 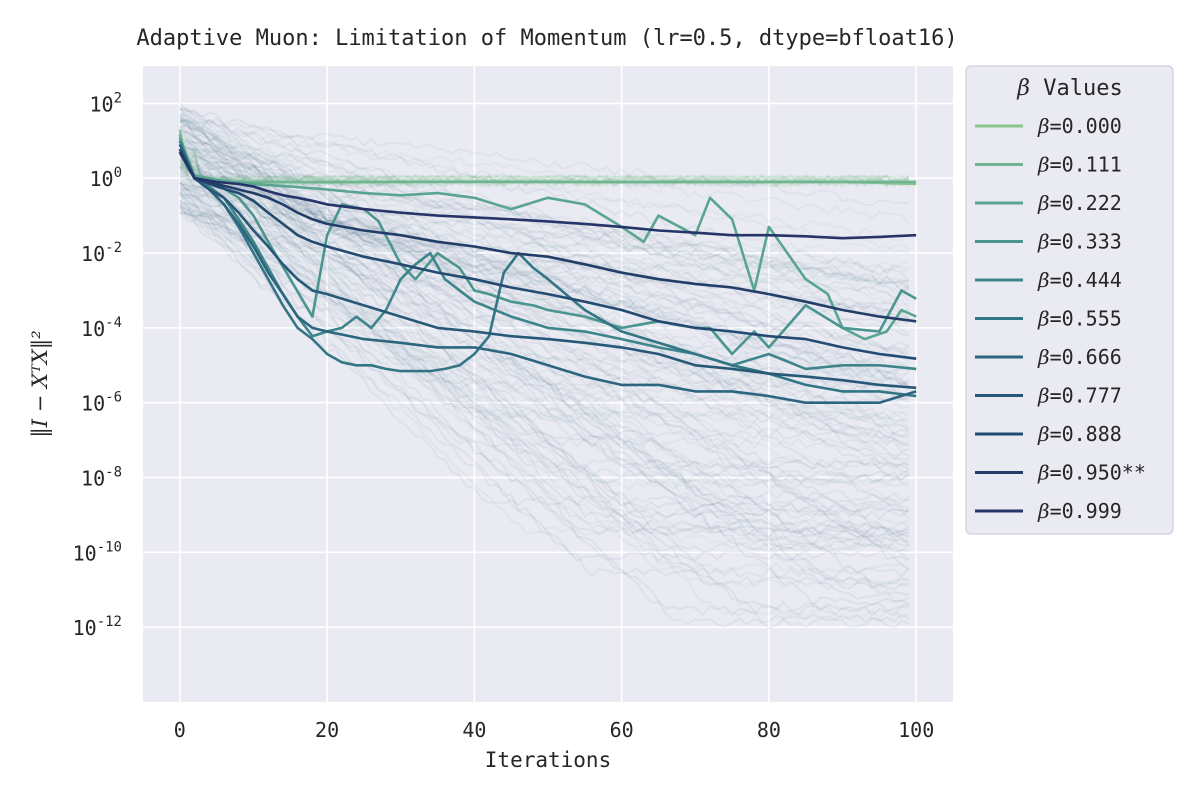 I want to click on legend-box, so click(x=1069, y=300).